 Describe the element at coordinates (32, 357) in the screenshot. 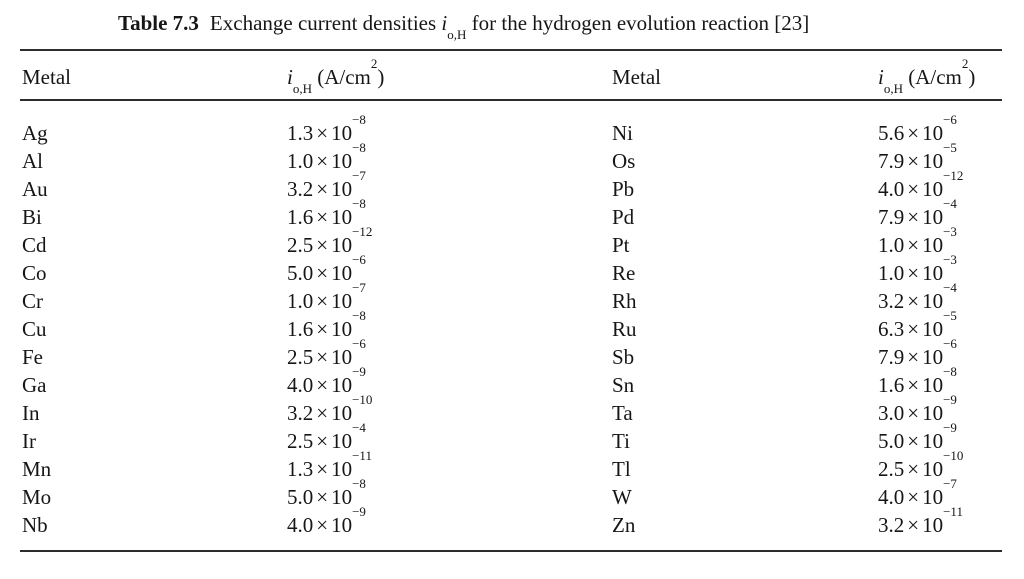

I see `metal-cell: Fe` at that location.